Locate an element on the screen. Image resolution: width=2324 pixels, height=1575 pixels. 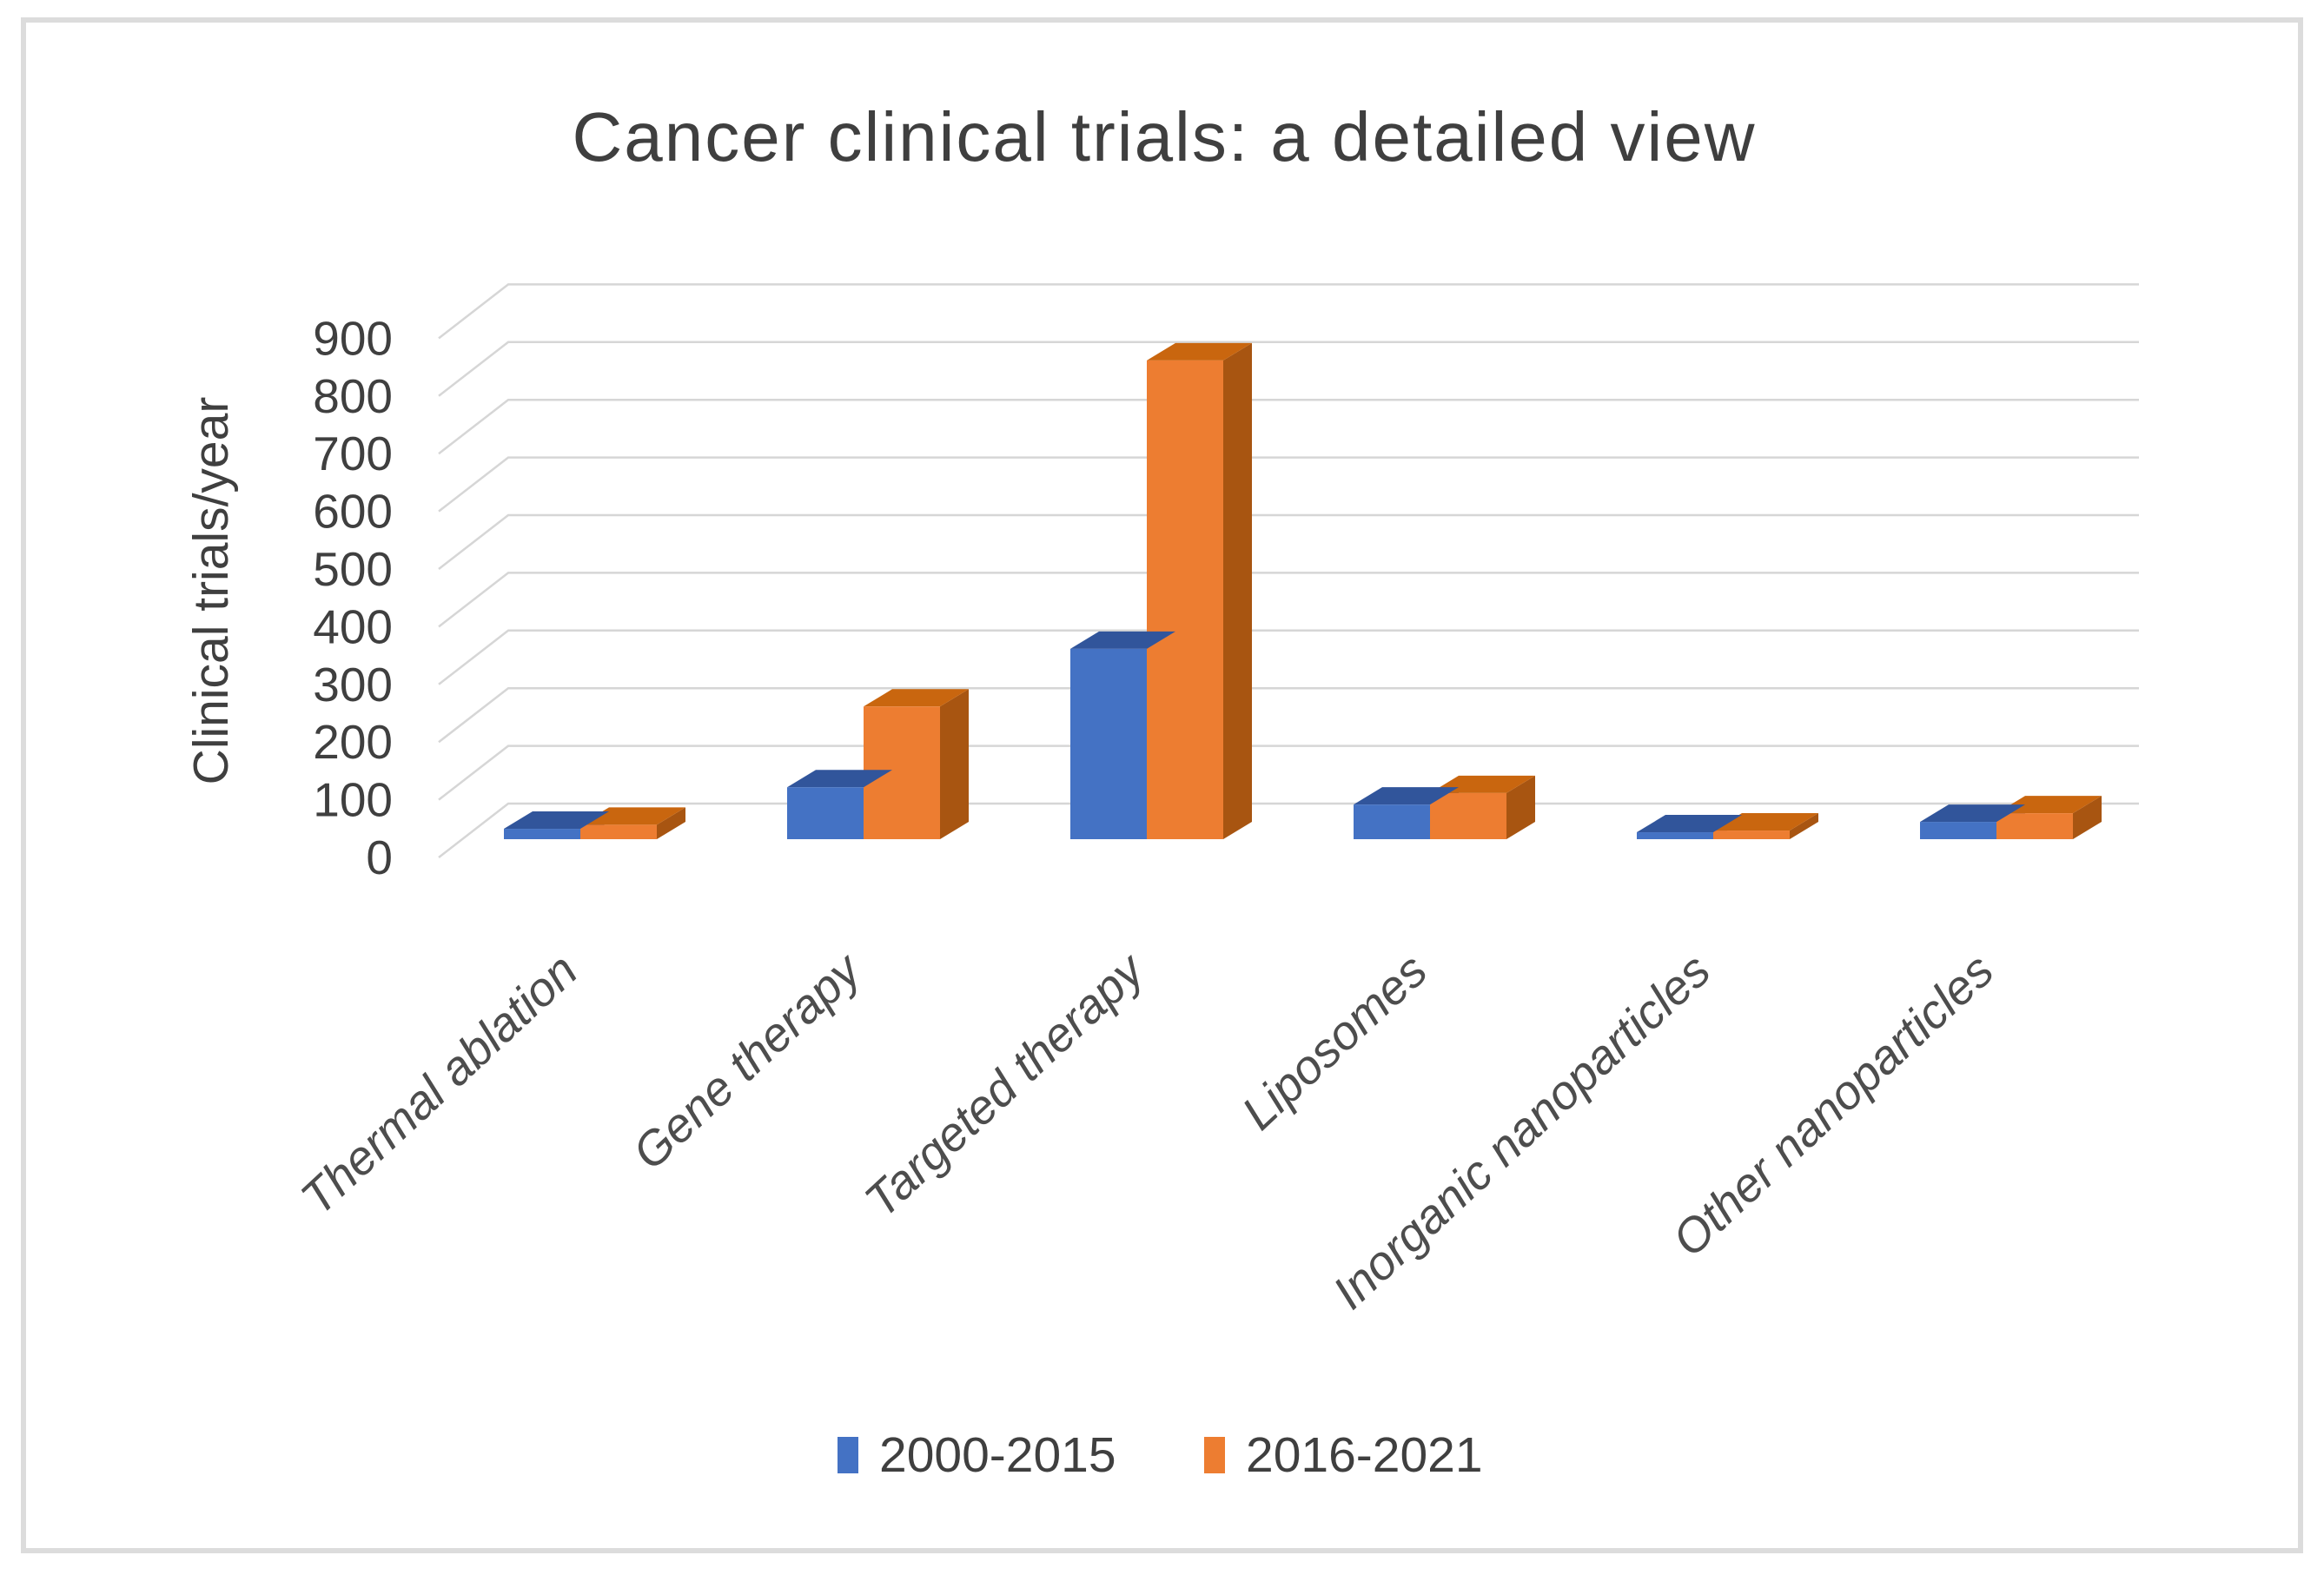
legend-swatch-2000-2015 is located at coordinates (848, 1455).